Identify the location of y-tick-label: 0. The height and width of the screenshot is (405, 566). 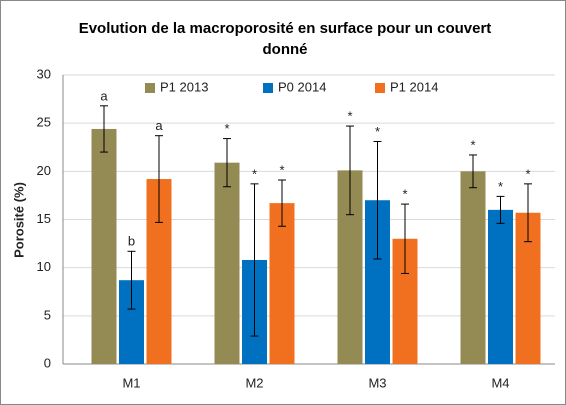
(47, 362).